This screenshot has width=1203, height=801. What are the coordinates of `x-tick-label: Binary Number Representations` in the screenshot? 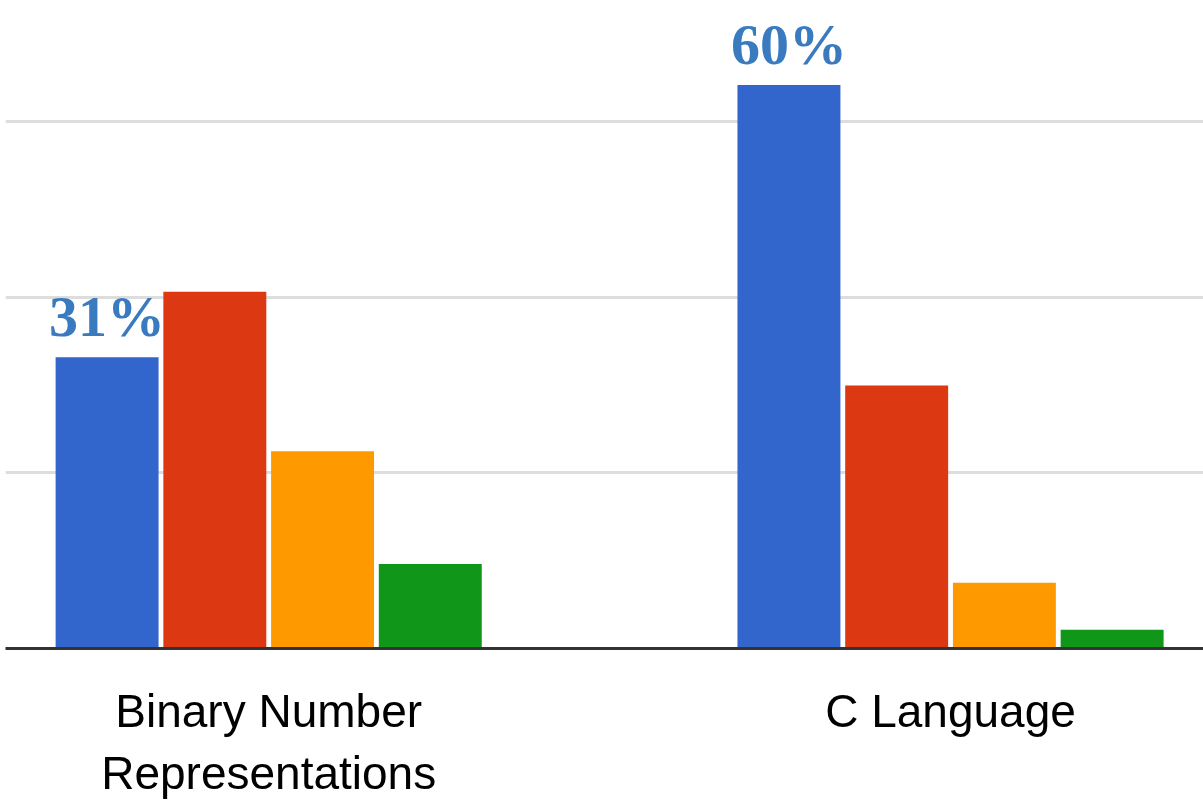 It's located at (269, 741).